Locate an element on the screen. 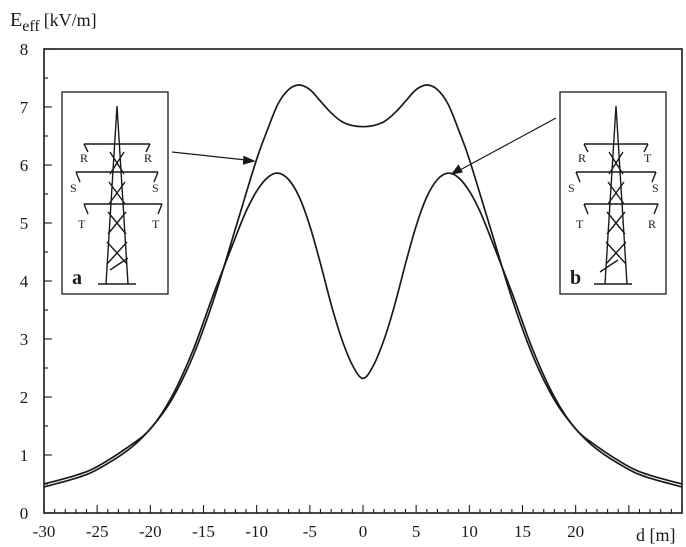 The height and width of the screenshot is (547, 686). arrow-b-line is located at coordinates (508, 144).